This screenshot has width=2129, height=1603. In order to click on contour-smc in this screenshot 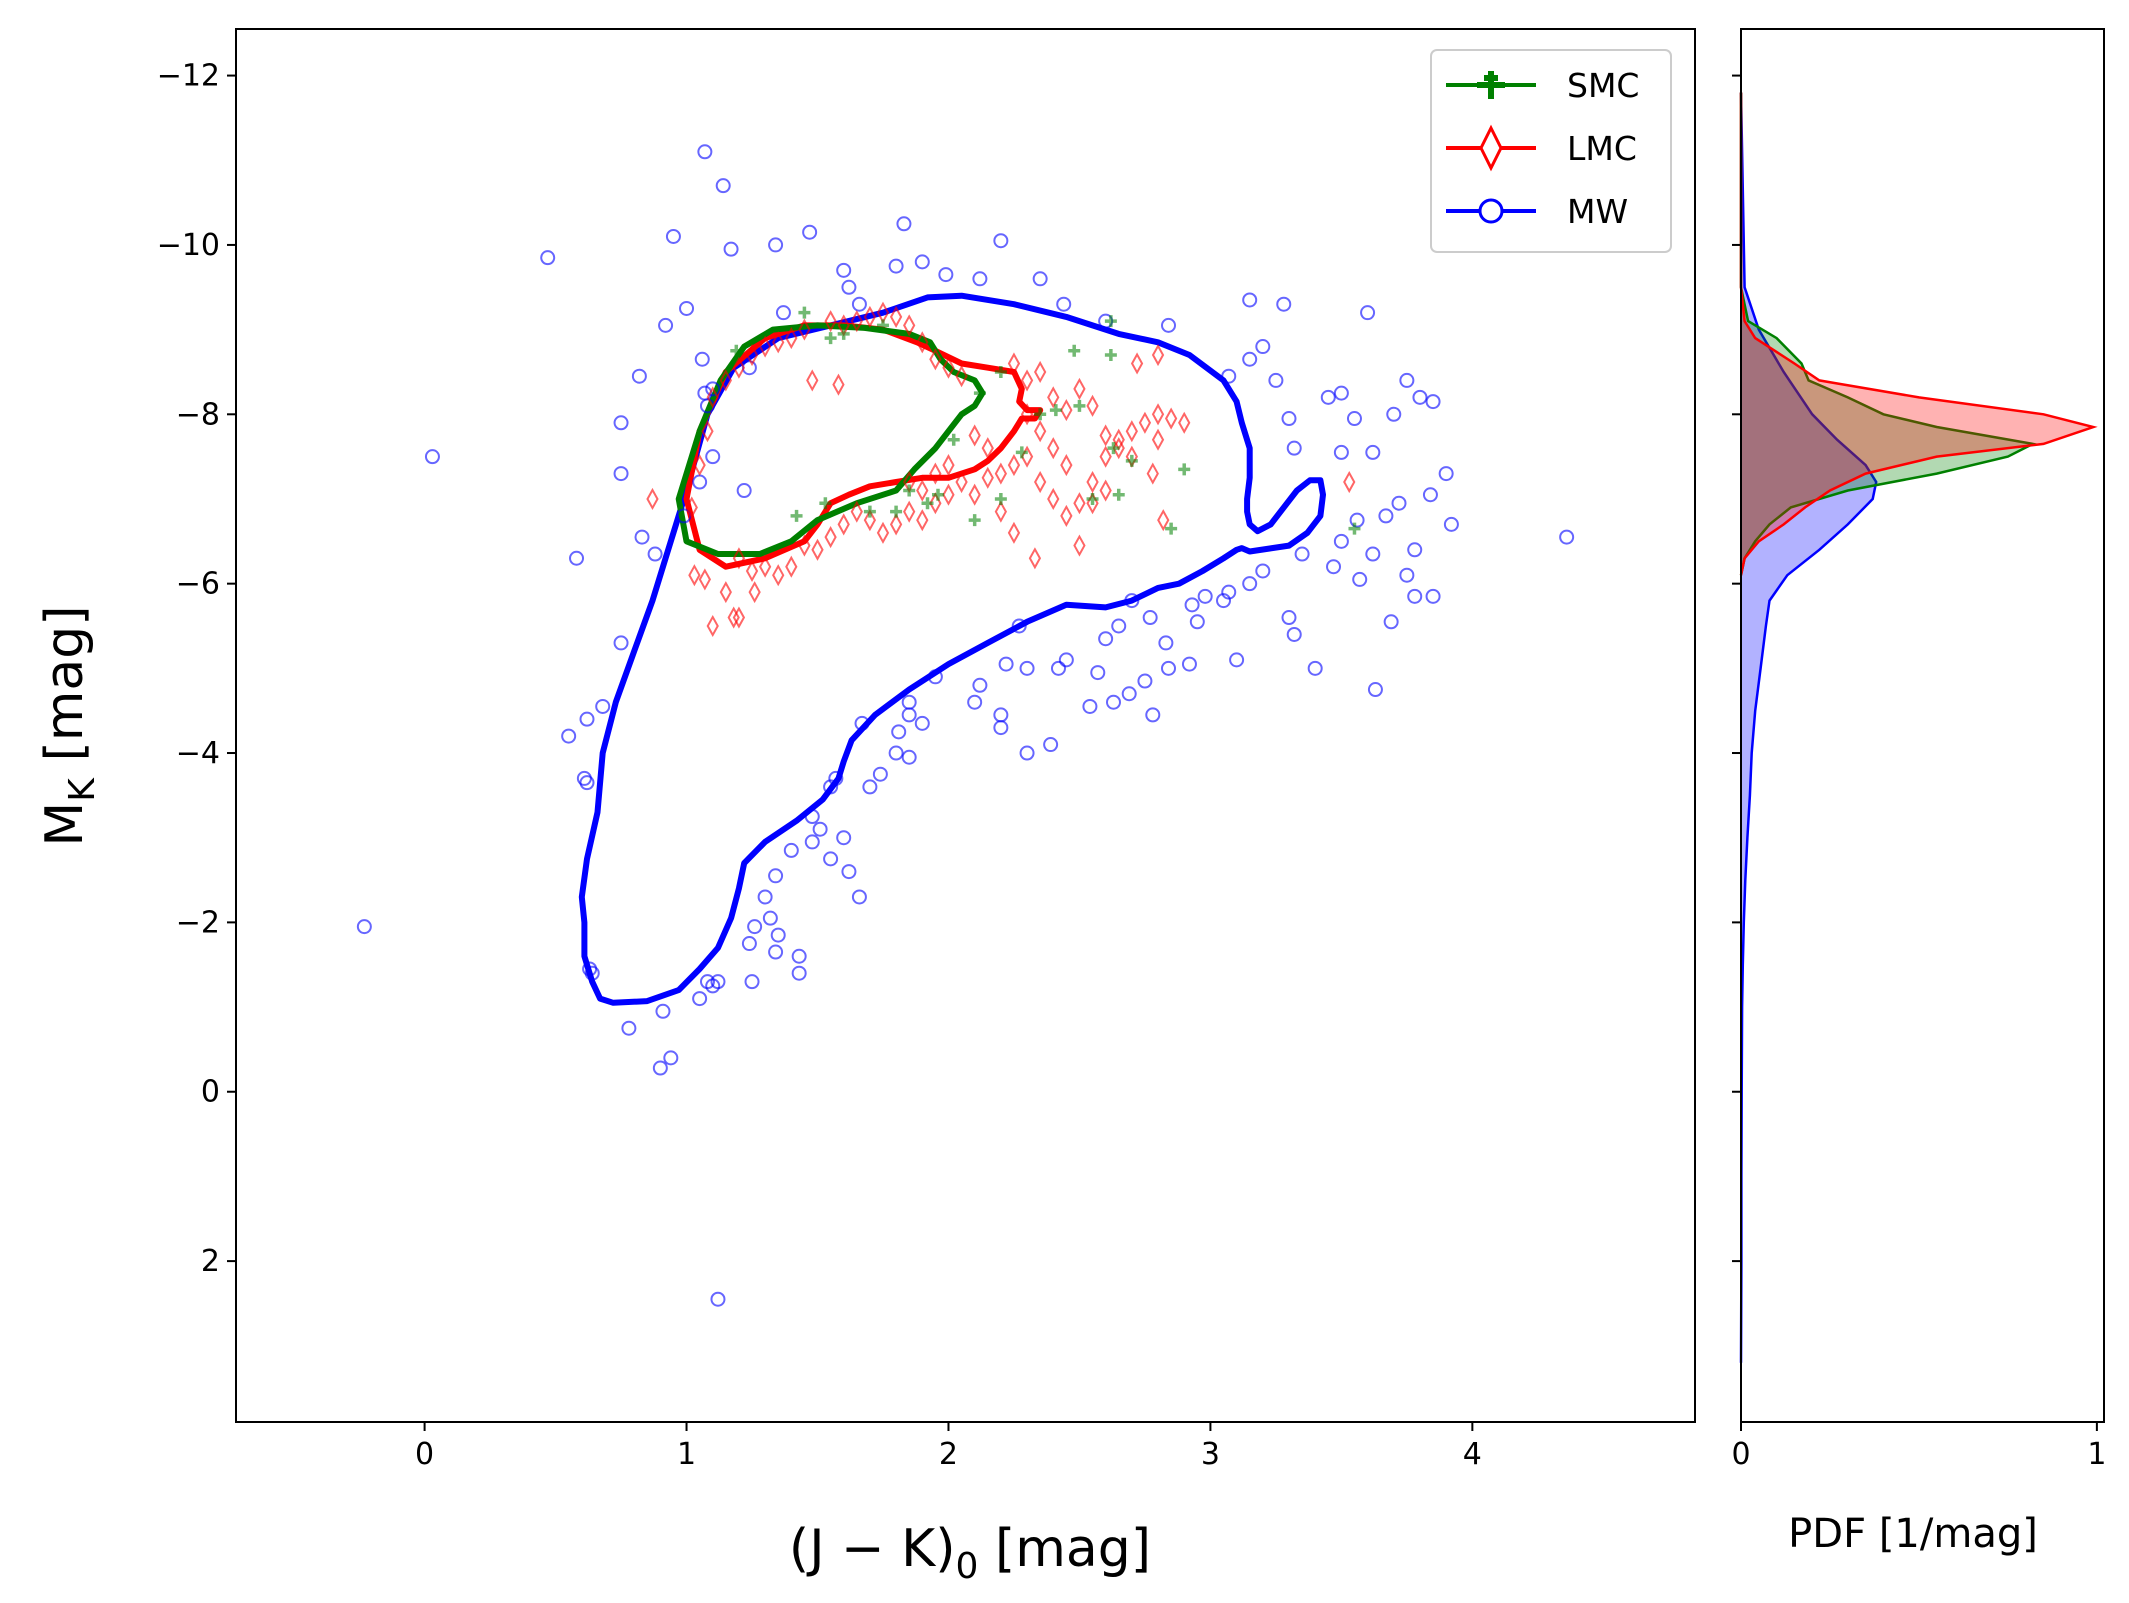, I will do `click(830, 439)`.